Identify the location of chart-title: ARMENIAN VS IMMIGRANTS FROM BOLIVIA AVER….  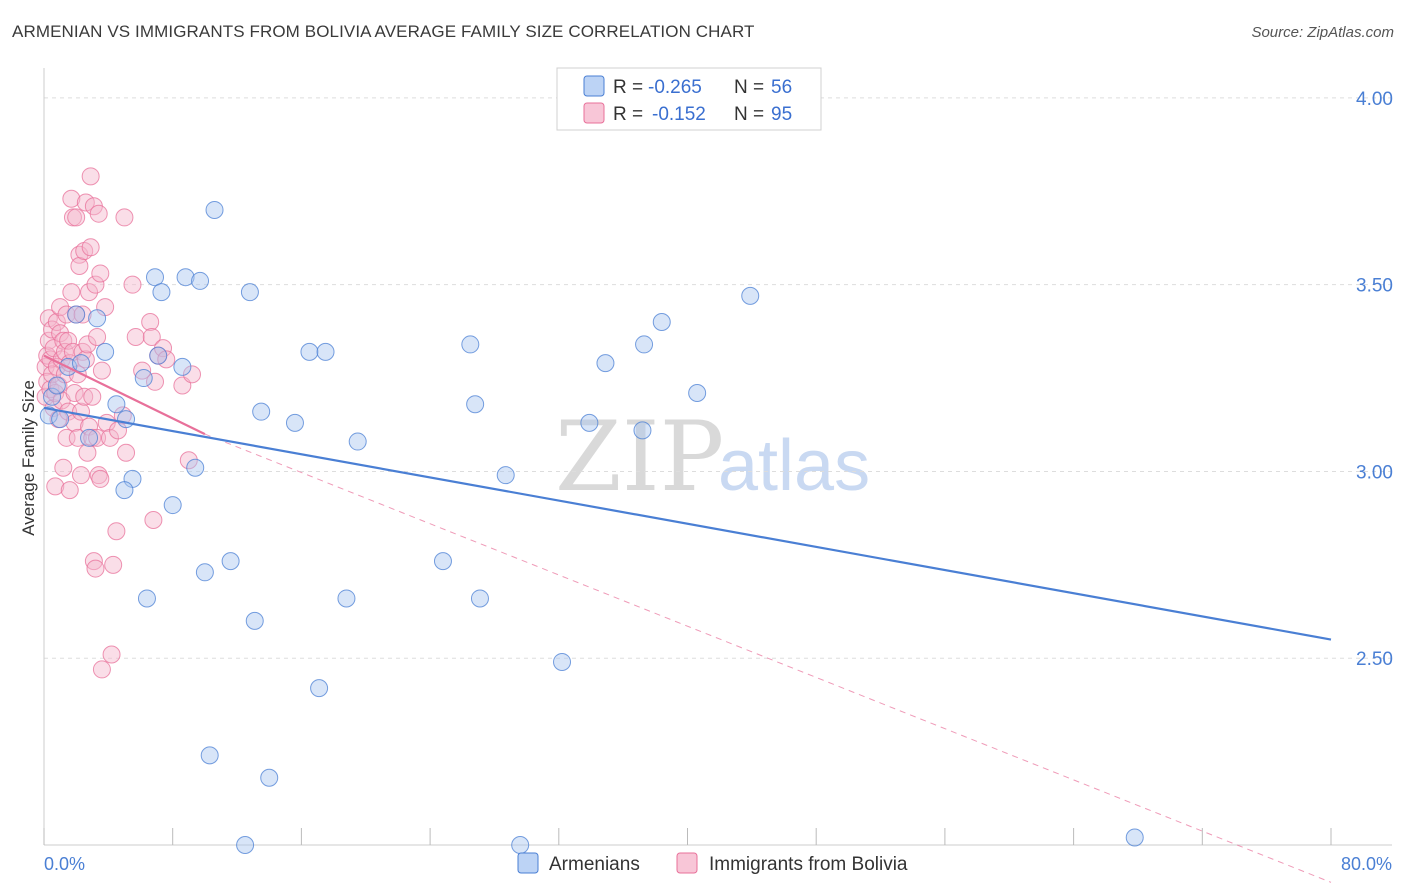
(383, 31).